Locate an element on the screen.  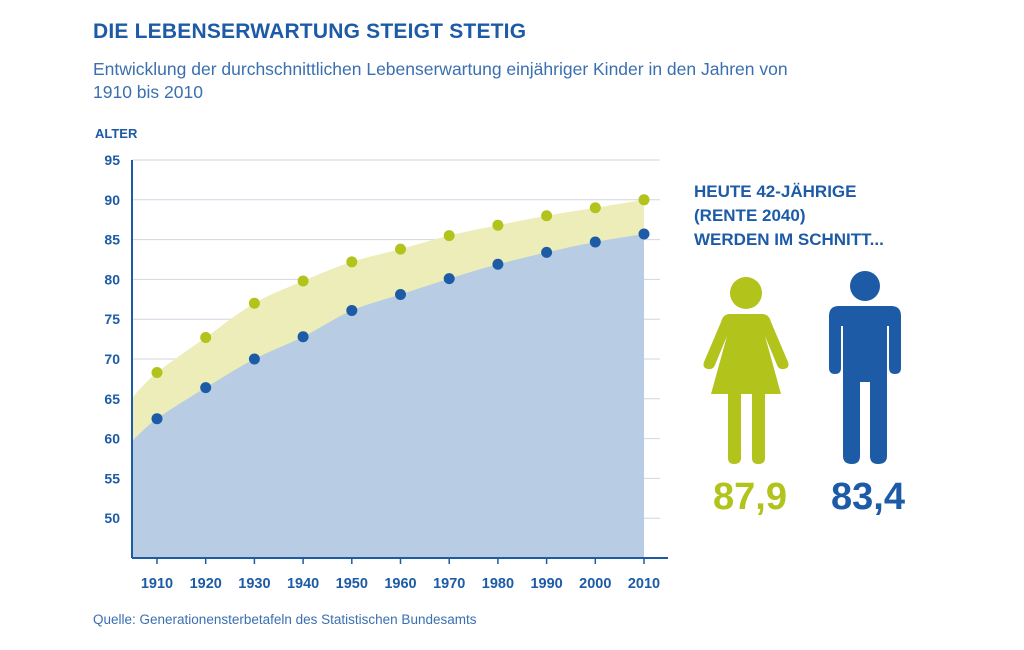
man-life-expectancy-value: 83,4 is located at coordinates (868, 497).